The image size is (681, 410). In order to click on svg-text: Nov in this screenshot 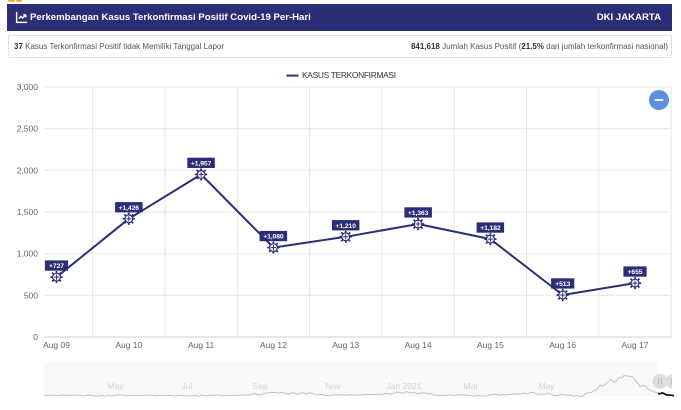, I will do `click(333, 386)`.